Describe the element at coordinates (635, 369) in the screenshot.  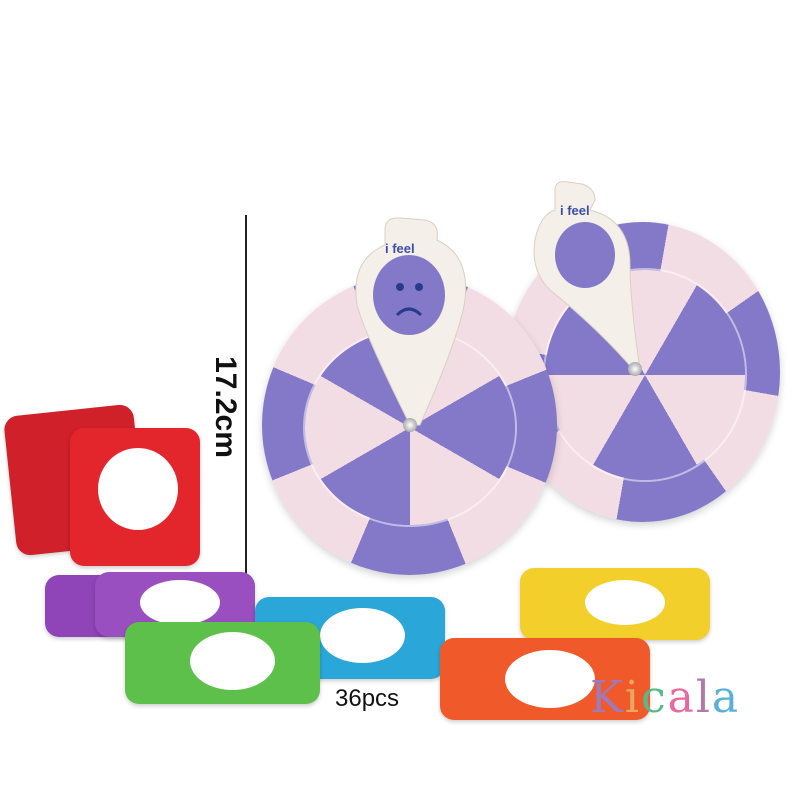
I see `wheel-pin-back` at that location.